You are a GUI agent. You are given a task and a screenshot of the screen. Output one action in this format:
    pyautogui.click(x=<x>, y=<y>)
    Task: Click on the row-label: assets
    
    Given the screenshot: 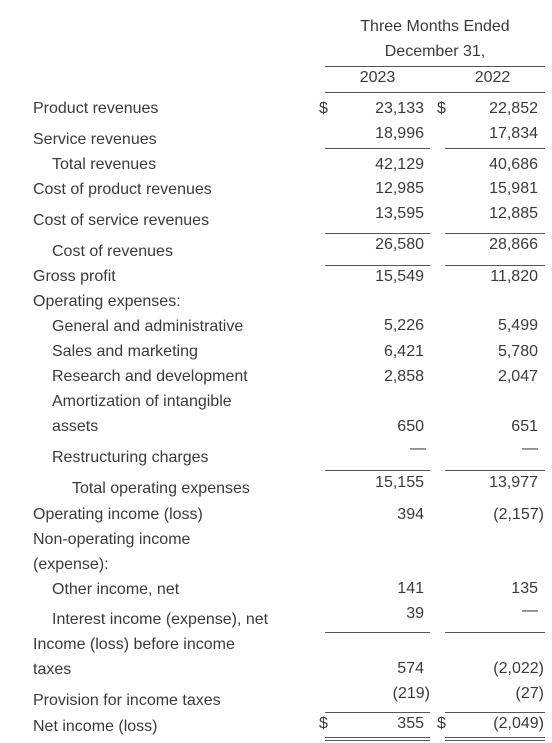 What is the action you would take?
    pyautogui.click(x=75, y=426)
    